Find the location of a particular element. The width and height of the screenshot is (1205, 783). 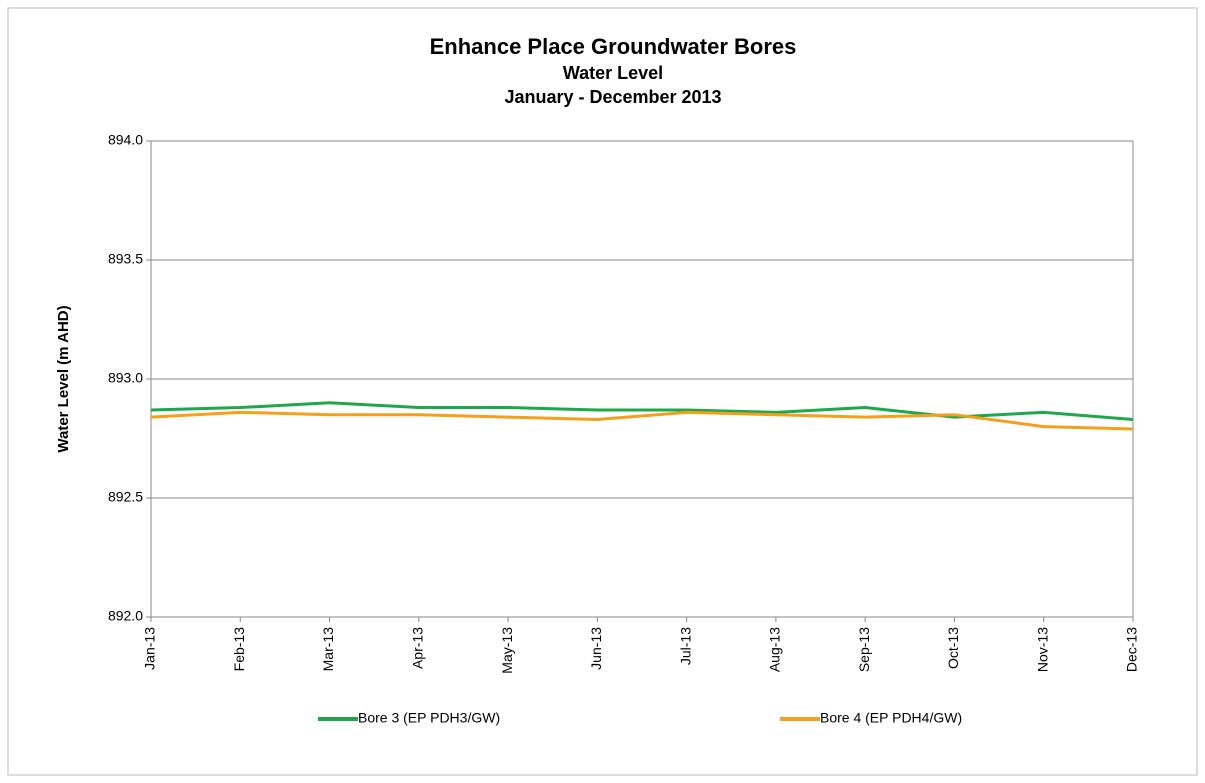

y-tick-label: 893.5 is located at coordinates (125, 259).